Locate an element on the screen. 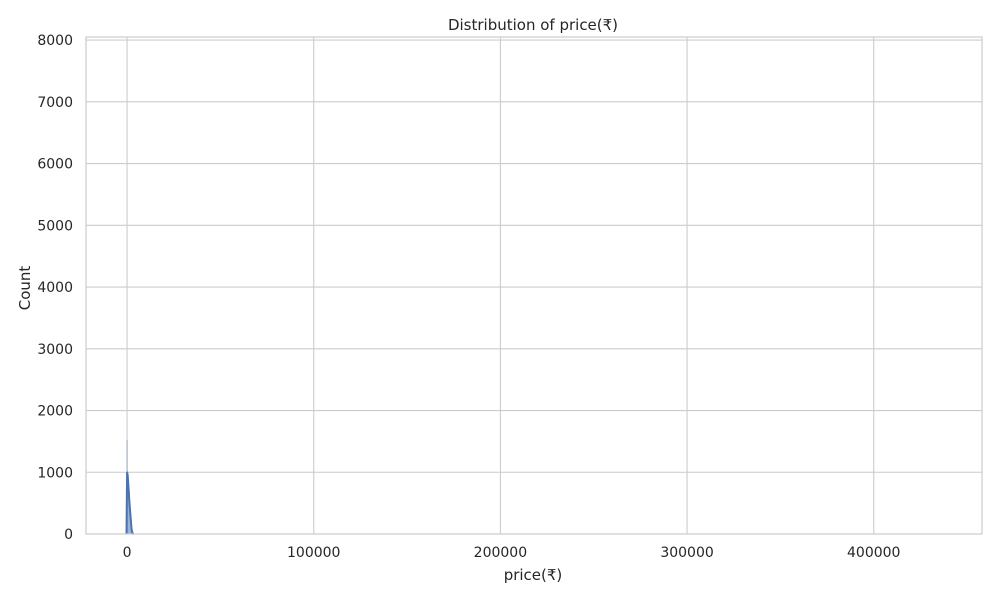 The image size is (1000, 600). x-tick-label: 400000 is located at coordinates (873, 553).